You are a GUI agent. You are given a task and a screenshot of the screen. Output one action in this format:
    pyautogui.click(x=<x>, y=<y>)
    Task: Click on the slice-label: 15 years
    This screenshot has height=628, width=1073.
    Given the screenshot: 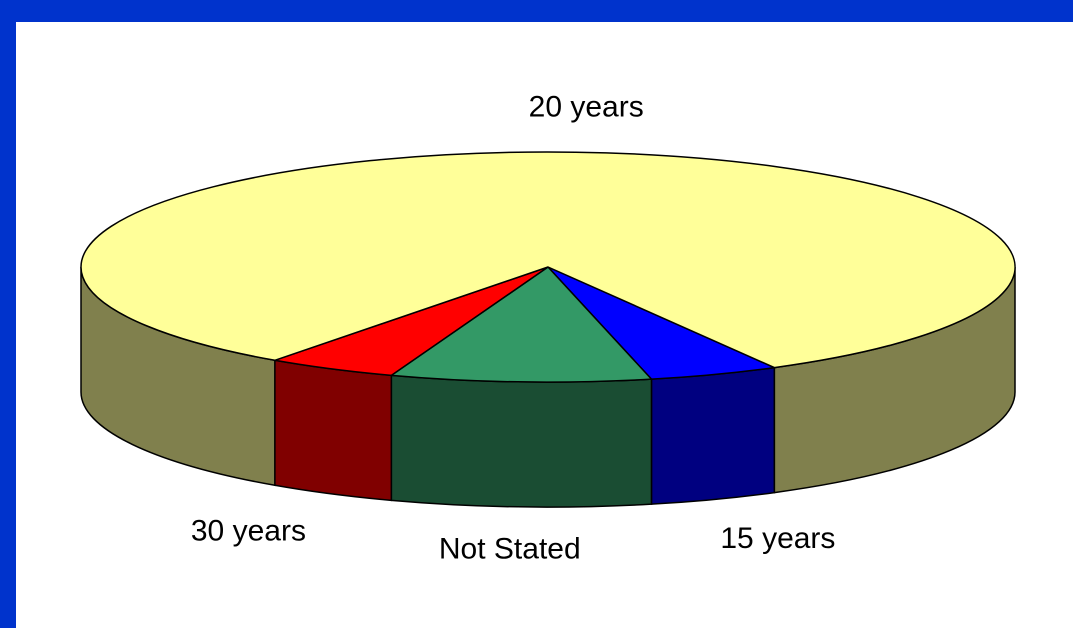 What is the action you would take?
    pyautogui.click(x=777, y=538)
    